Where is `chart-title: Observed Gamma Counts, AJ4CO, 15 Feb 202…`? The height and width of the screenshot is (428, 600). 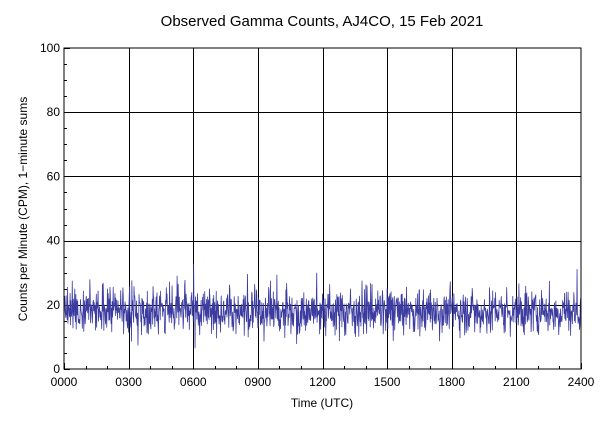 chart-title: Observed Gamma Counts, AJ4CO, 15 Feb 202… is located at coordinates (322, 21).